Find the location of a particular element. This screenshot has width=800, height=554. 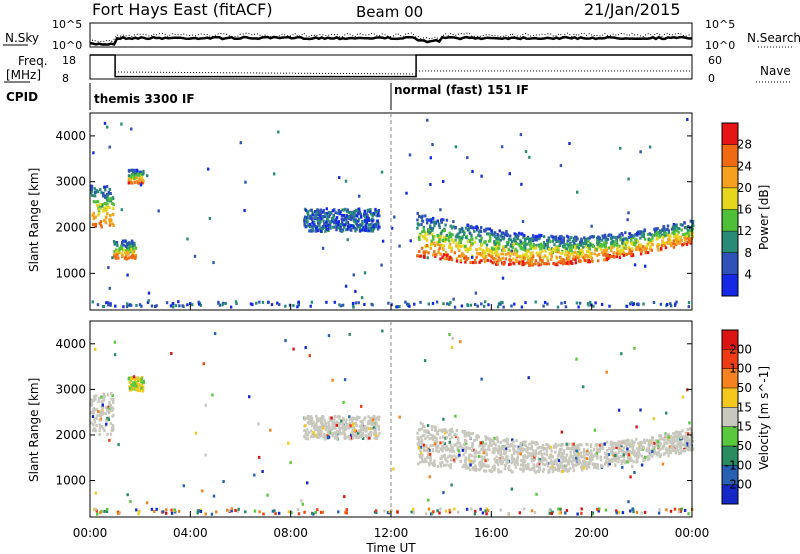

x-tick-label: 04:00 is located at coordinates (190, 533).